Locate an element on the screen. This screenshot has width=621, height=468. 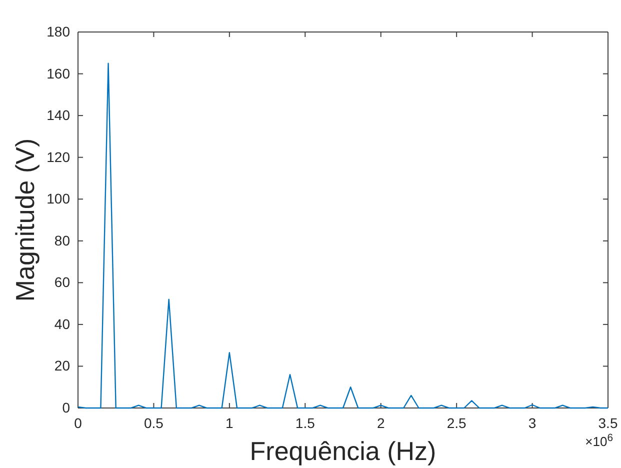
x-tick-label: 1.5 is located at coordinates (305, 422).